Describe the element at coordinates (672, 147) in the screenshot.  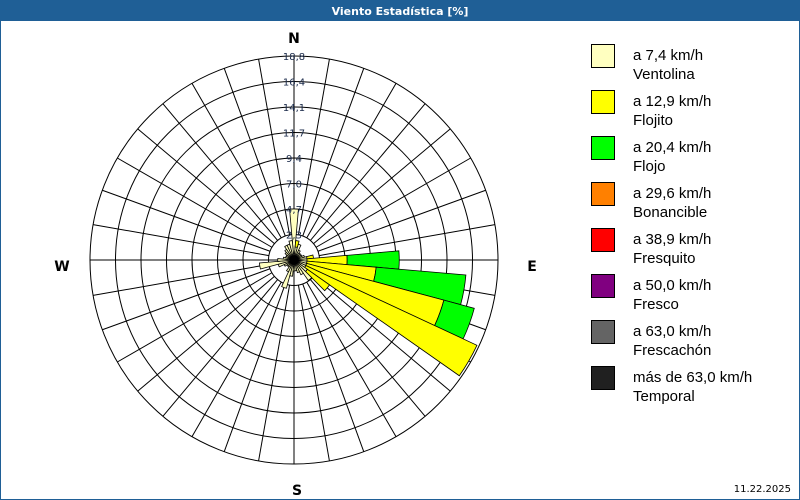
I see `legend-range: a 20,4 km/h` at that location.